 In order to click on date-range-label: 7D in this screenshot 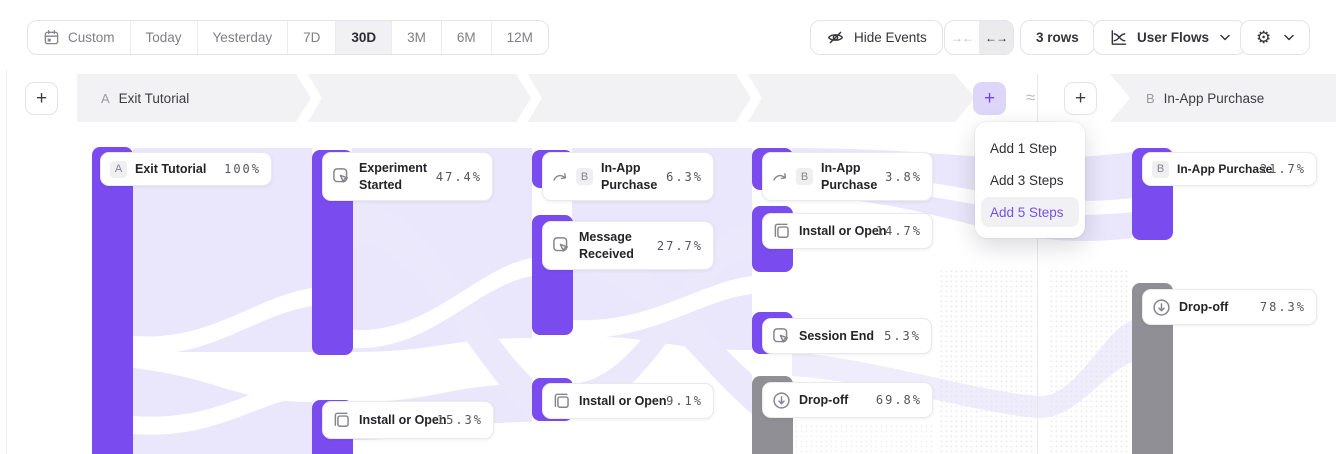, I will do `click(312, 37)`.